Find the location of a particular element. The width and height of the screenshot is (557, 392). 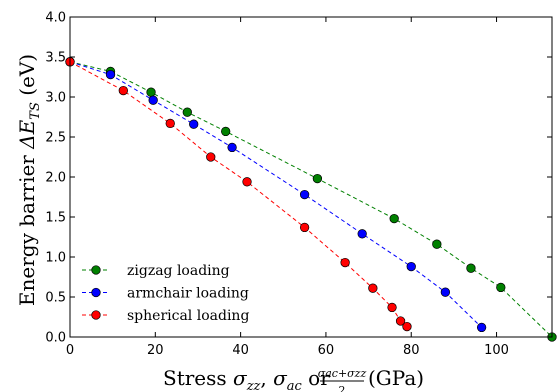

x-title-sep: , is located at coordinates (266, 378).